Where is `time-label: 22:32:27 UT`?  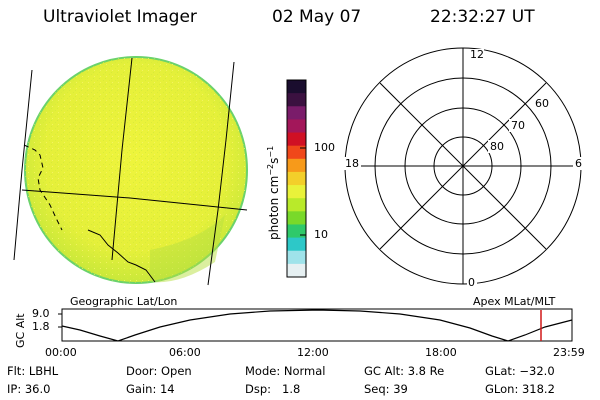
time-label: 22:32:27 UT is located at coordinates (482, 17).